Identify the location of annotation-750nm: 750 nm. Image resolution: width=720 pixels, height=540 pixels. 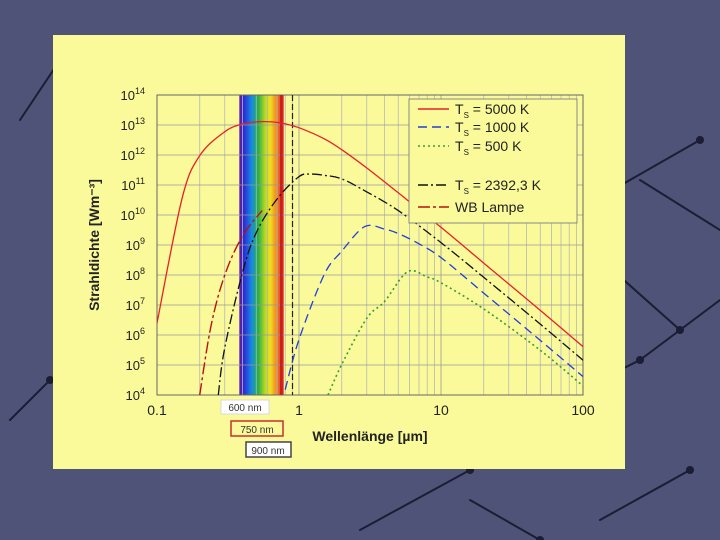
(256, 430).